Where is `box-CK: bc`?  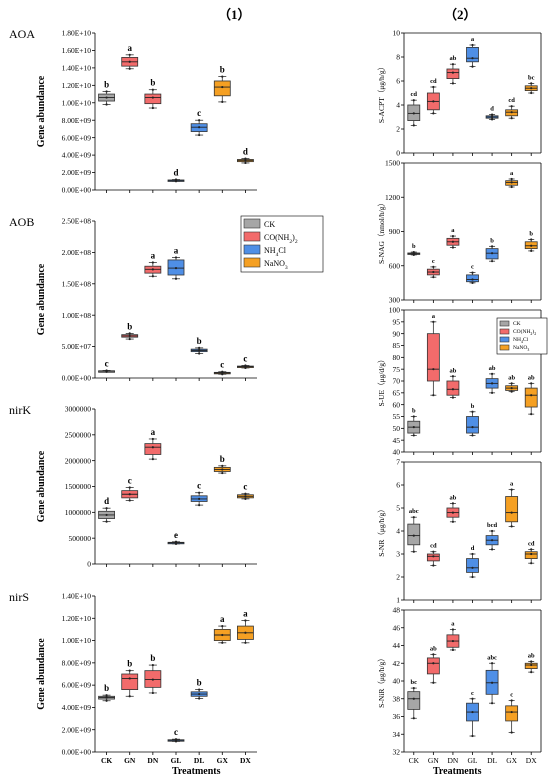 box-CK: bc is located at coordinates (414, 699).